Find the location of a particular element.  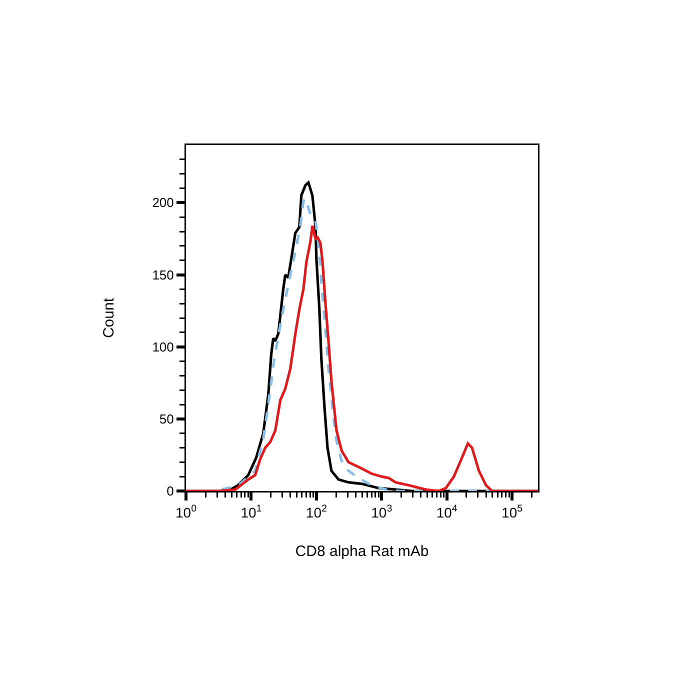

y-tick-label: 150 is located at coordinates (163, 274).